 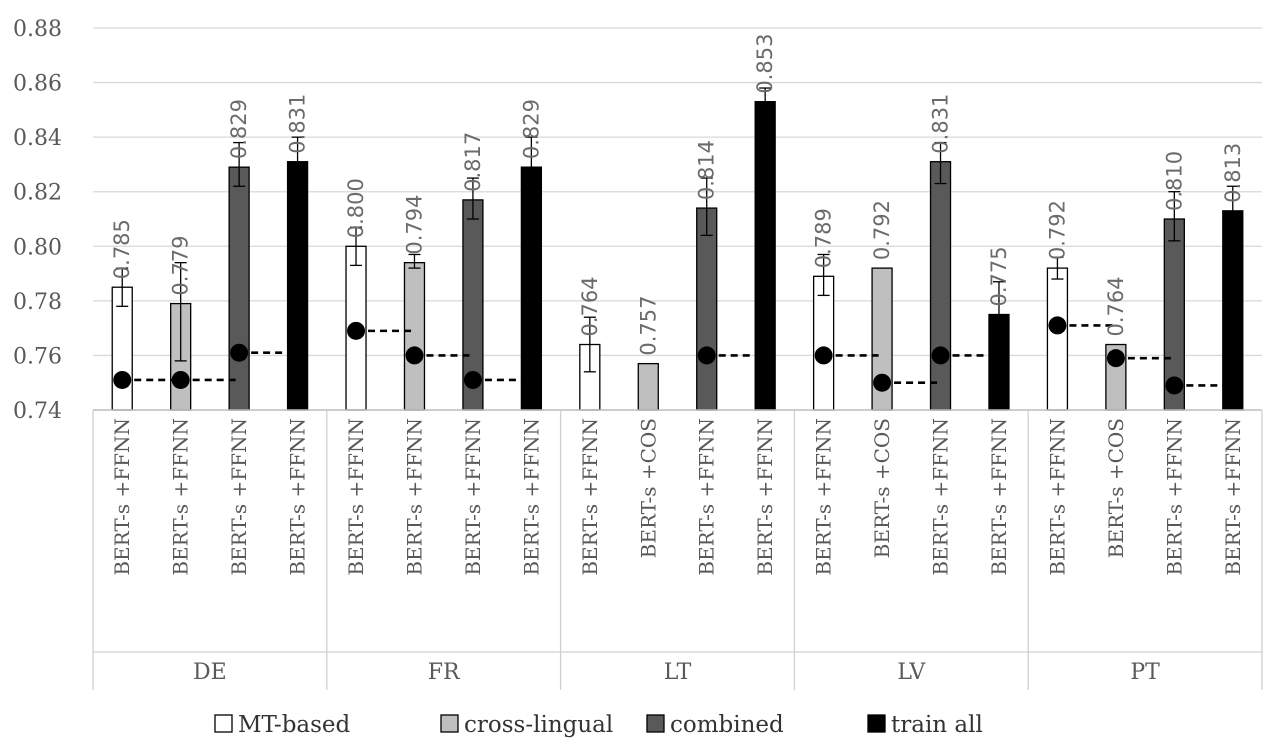 What do you see at coordinates (37, 247) in the screenshot?
I see `y-tick-label: 0.80` at bounding box center [37, 247].